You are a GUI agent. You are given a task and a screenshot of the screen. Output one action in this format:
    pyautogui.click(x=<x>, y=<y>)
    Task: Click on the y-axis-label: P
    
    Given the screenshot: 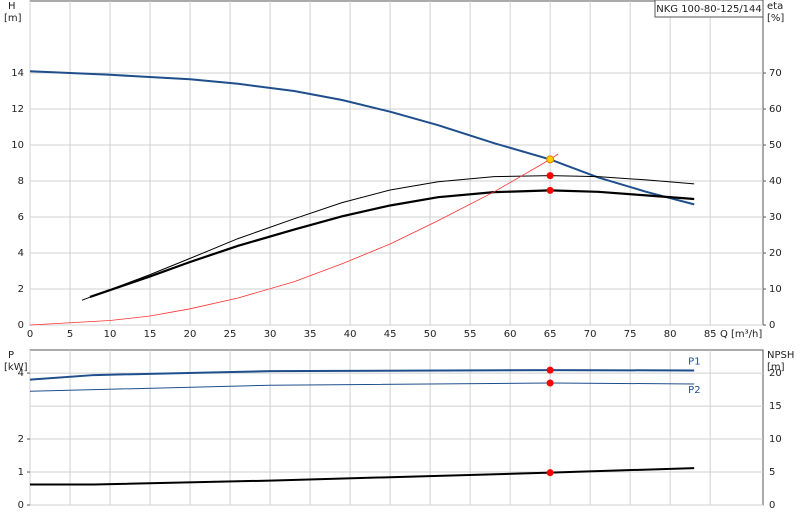 What is the action you would take?
    pyautogui.click(x=11, y=355)
    